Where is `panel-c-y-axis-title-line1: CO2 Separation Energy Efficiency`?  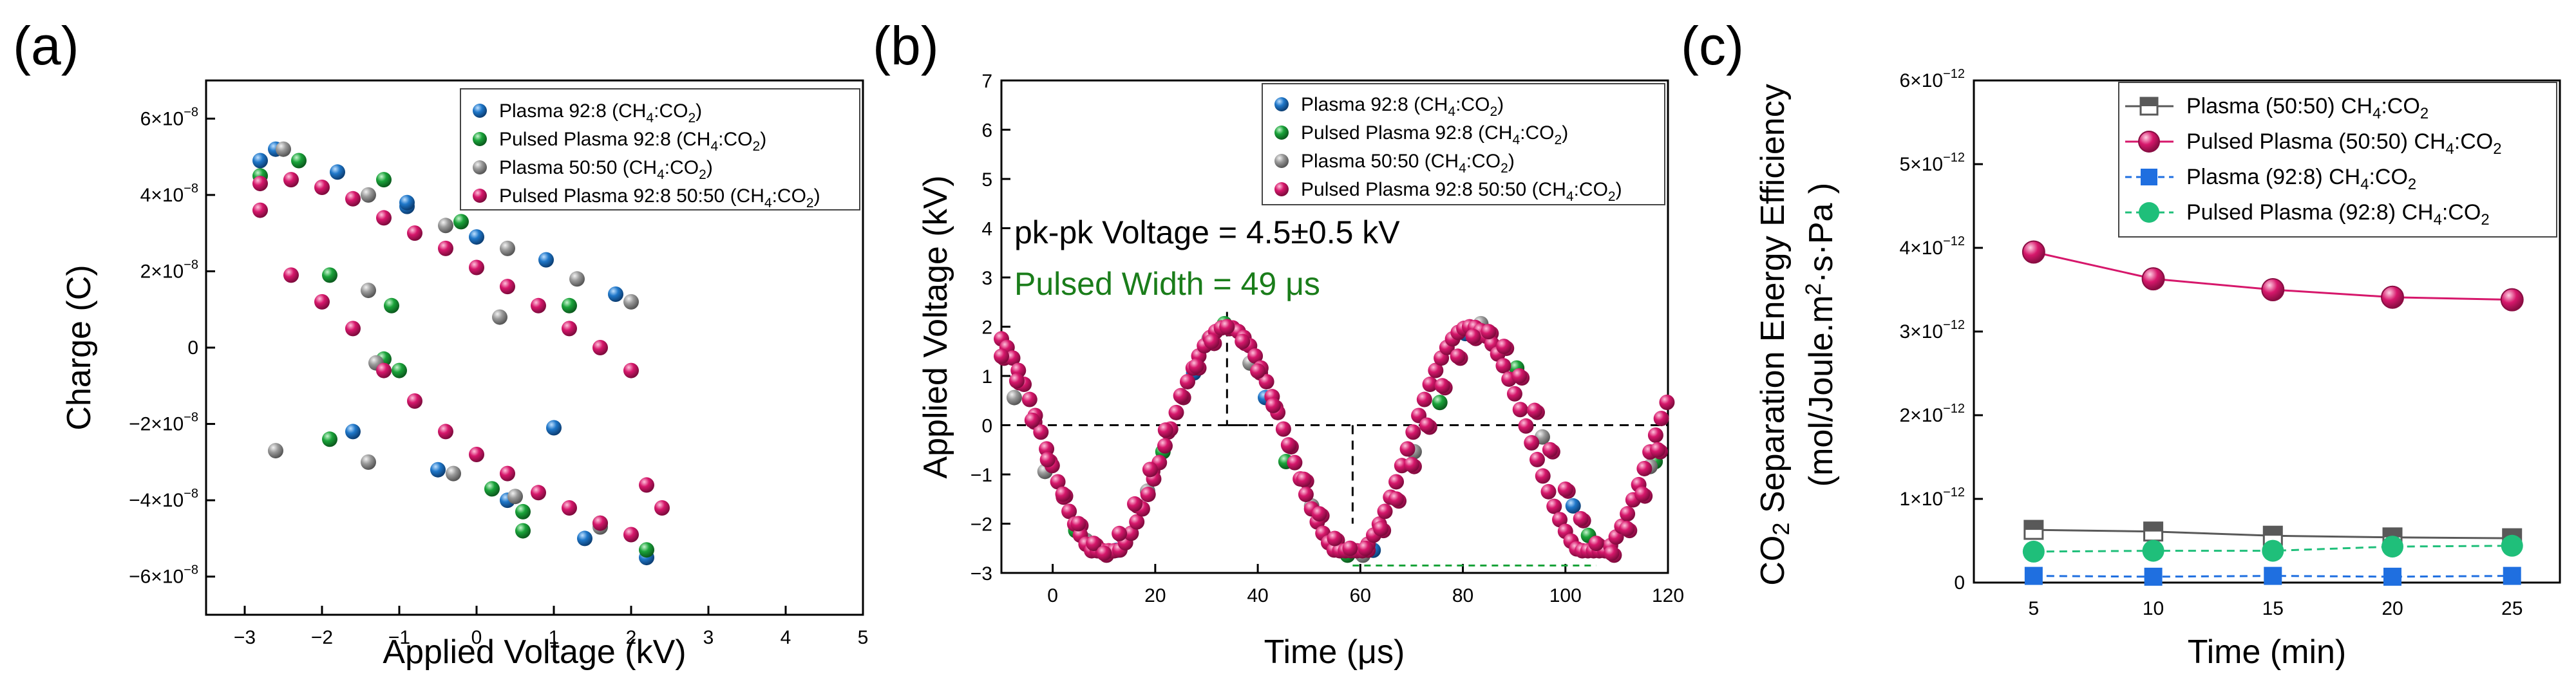 panel-c-y-axis-title-line1: CO2 Separation Energy Efficiency is located at coordinates (1774, 334).